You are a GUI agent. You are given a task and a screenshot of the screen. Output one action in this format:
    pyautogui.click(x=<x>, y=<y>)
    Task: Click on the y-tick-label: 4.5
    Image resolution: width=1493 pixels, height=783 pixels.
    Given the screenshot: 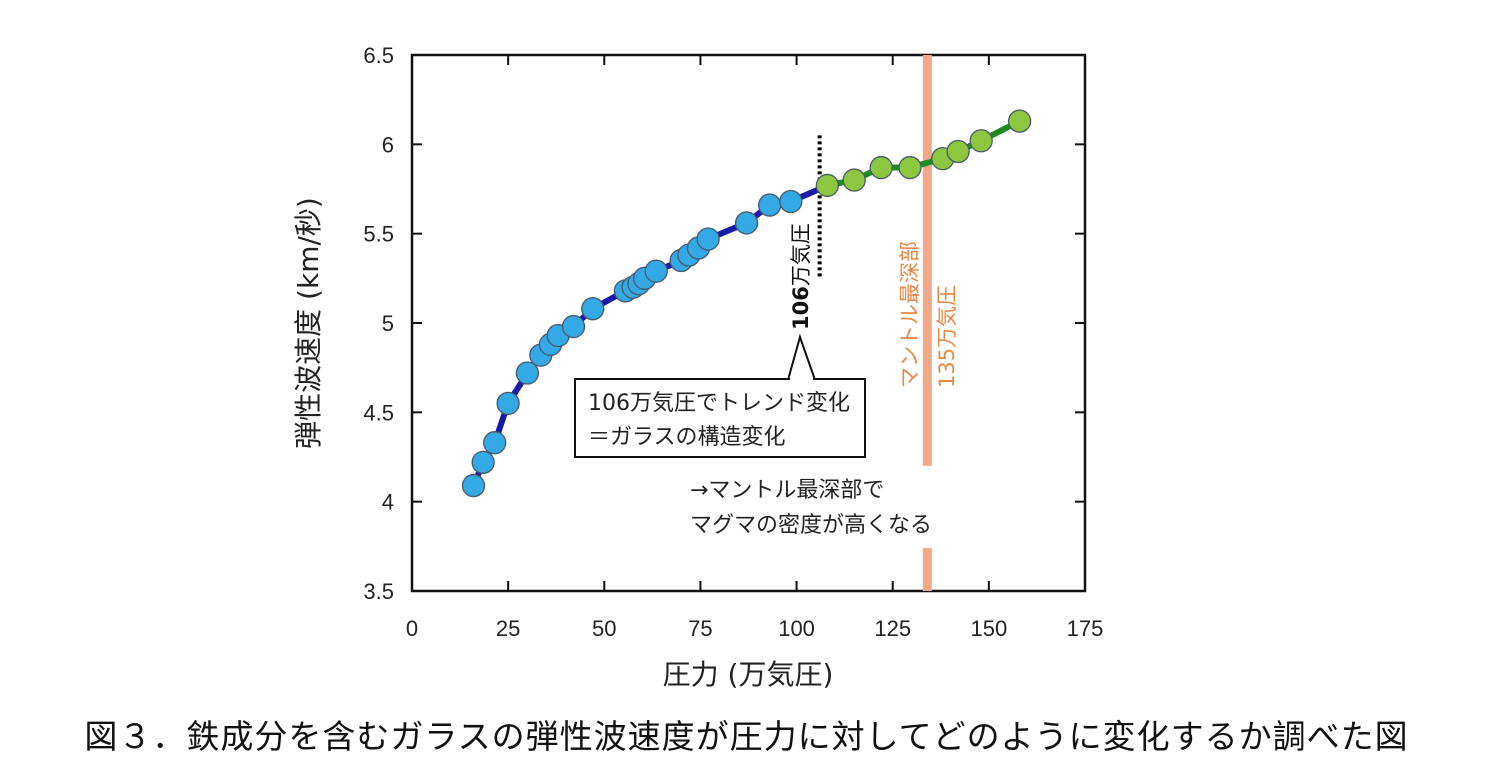 What is the action you would take?
    pyautogui.click(x=378, y=412)
    